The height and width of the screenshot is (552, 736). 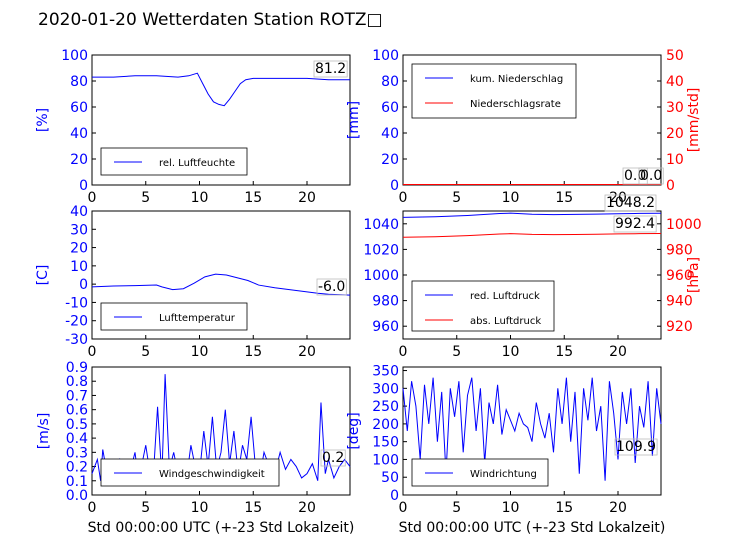 What do you see at coordinates (43, 120) in the screenshot?
I see `y-axis-label: [%]` at bounding box center [43, 120].